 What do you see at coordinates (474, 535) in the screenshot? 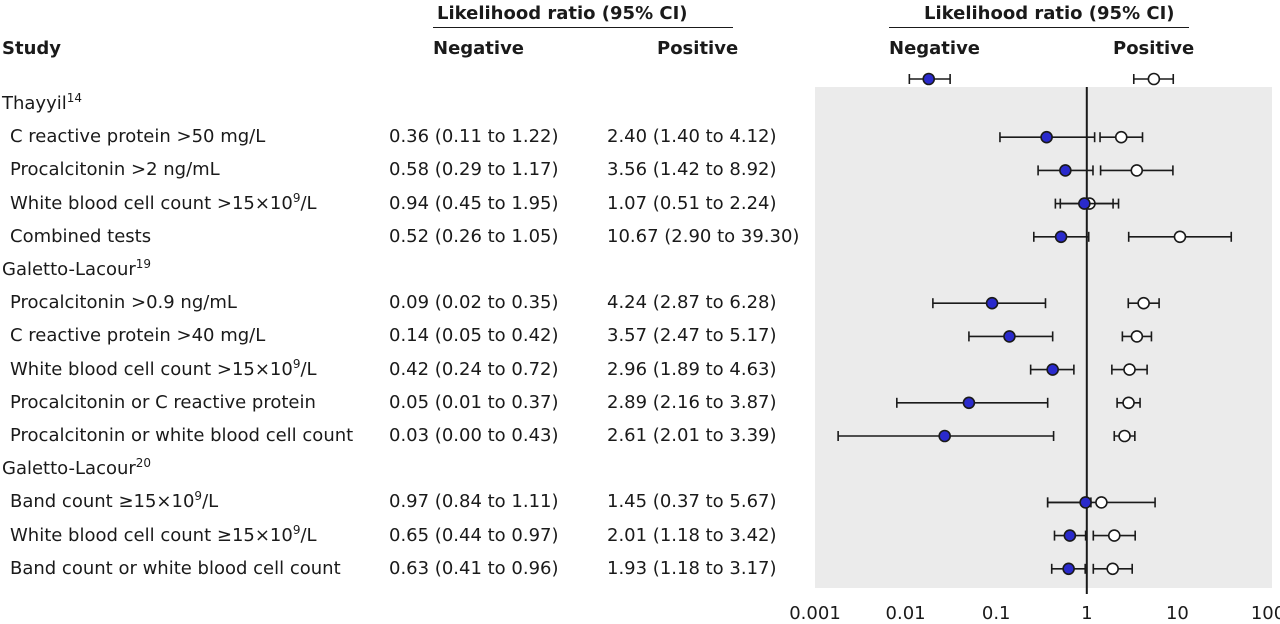
I see `negative-lr-value: 0.65 (0.44 to 0.97)` at bounding box center [474, 535].